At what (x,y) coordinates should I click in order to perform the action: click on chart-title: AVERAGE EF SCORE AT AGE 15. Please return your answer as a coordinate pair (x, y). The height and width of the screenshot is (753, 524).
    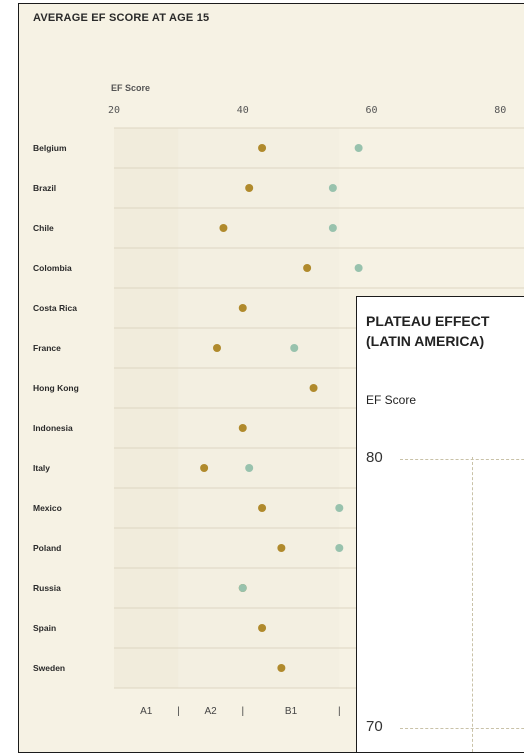
    Looking at the image, I should click on (121, 18).